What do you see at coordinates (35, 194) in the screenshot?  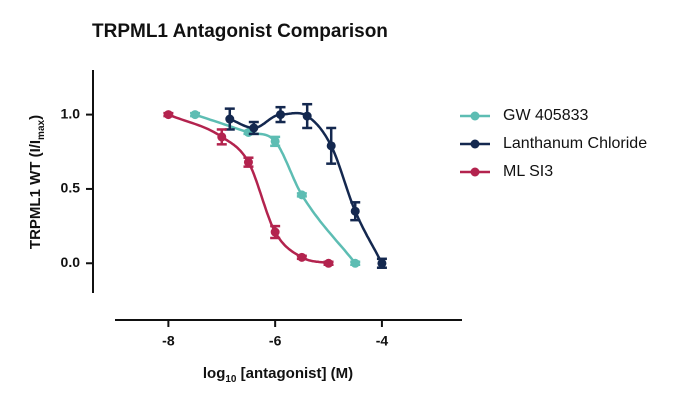 I see `y-label-part: TRPML1 WT (I/I` at bounding box center [35, 194].